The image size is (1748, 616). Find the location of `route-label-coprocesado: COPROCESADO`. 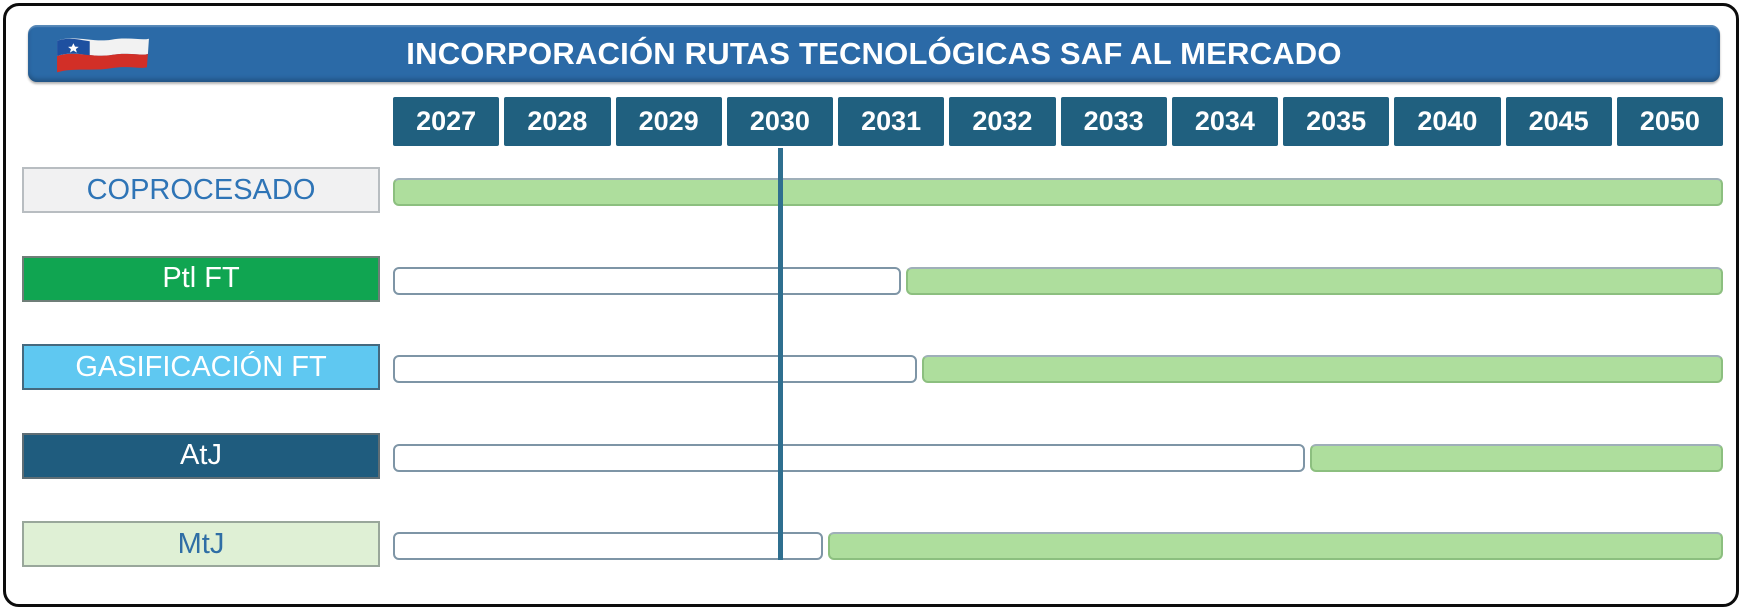

route-label-coprocesado: COPROCESADO is located at coordinates (201, 190).